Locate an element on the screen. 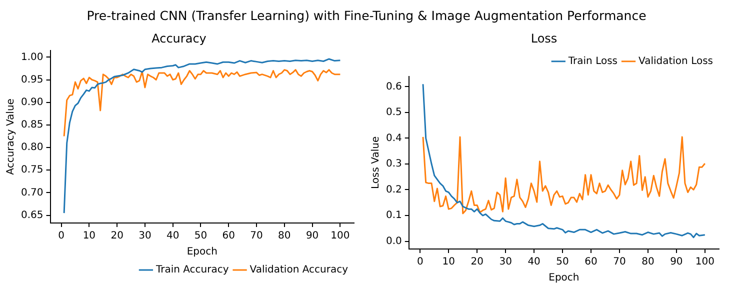 Image resolution: width=733 pixels, height=290 pixels. legend-label: Train Accuracy is located at coordinates (191, 270).